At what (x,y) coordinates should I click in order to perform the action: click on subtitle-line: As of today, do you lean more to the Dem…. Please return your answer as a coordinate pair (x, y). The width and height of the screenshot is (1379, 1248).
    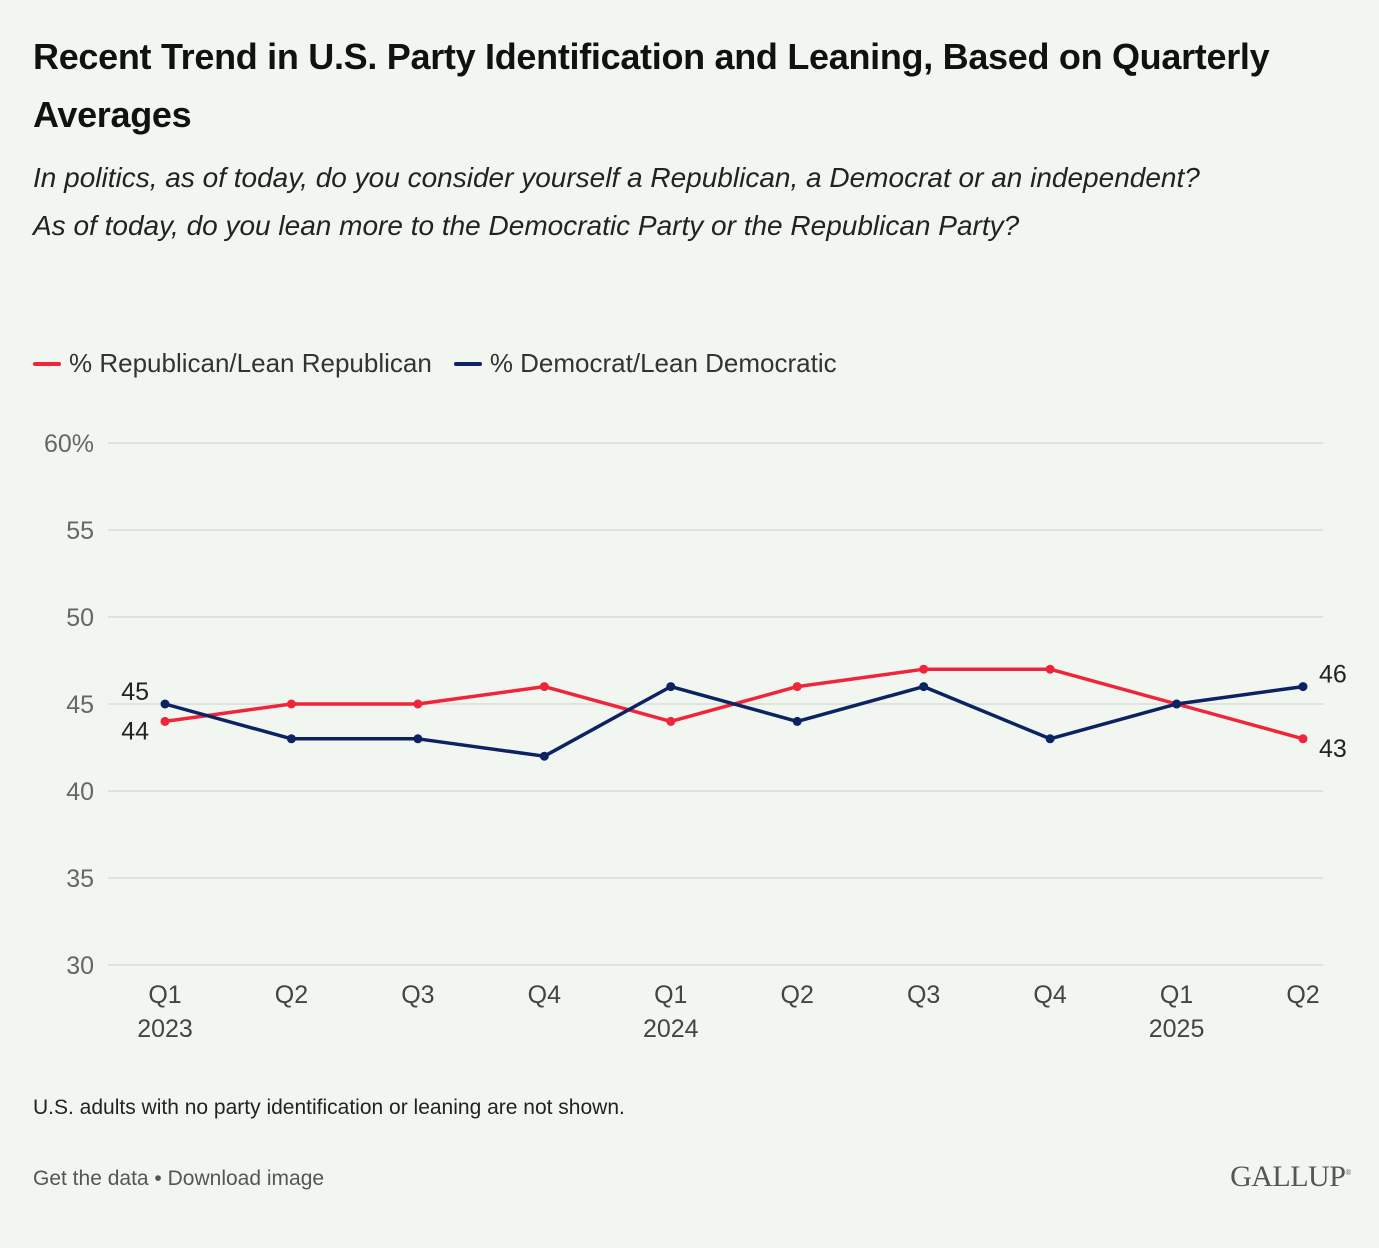
    Looking at the image, I should click on (526, 225).